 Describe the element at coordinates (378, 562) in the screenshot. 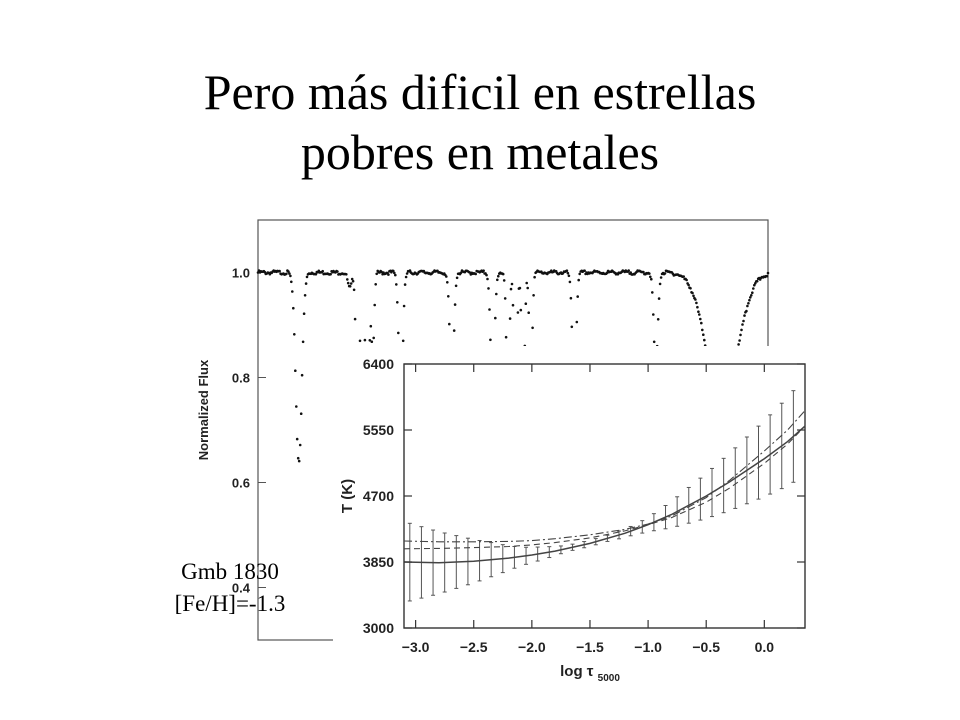

I see `temperature-y-tick-label: 3850` at that location.